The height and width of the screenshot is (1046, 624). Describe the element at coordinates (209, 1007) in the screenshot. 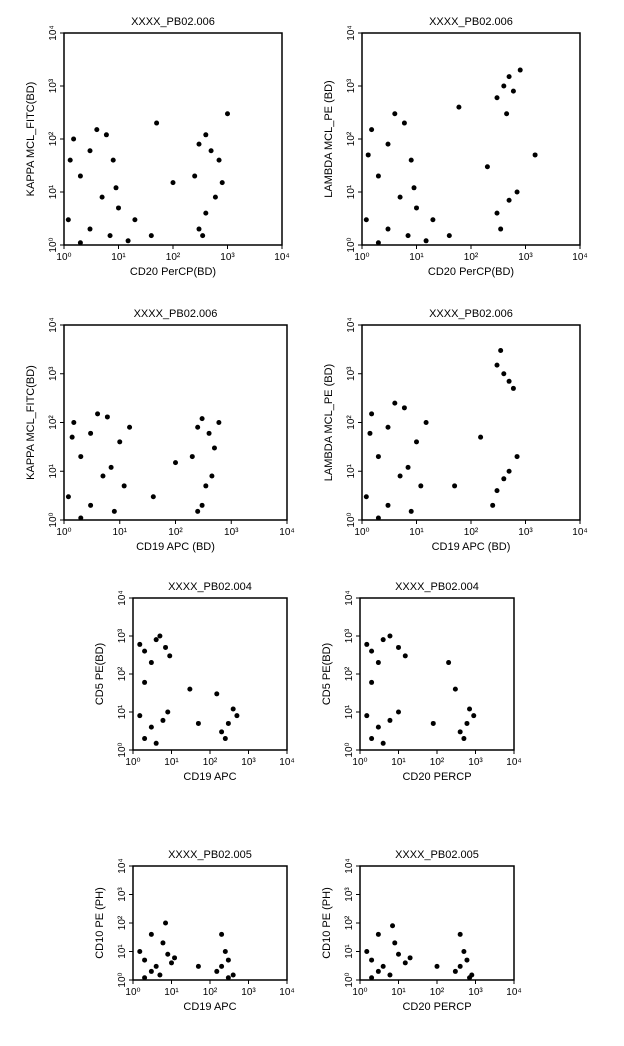

I see `x-axis-label: CD19 APC` at that location.